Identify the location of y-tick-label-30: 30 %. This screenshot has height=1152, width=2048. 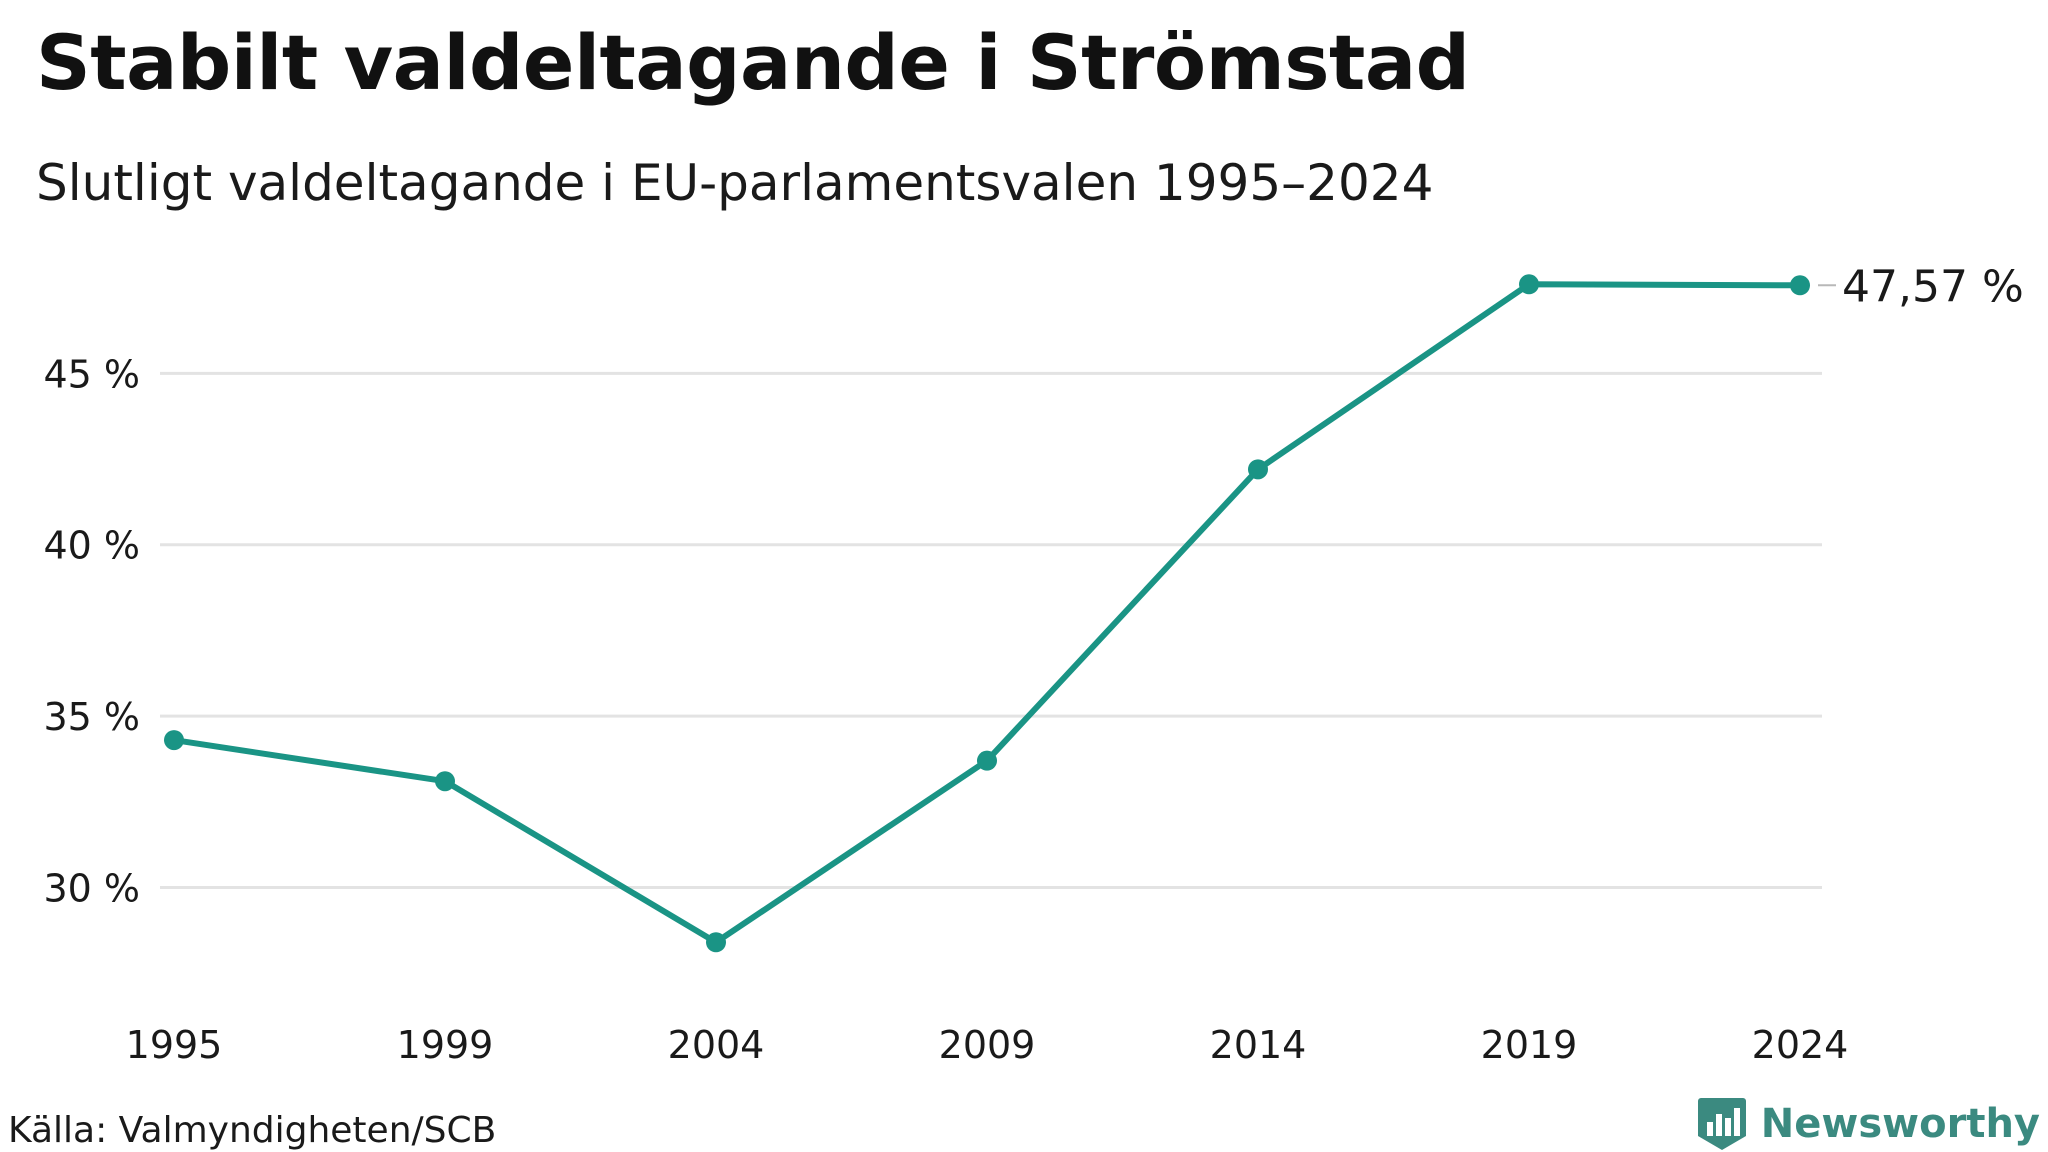
(91, 888).